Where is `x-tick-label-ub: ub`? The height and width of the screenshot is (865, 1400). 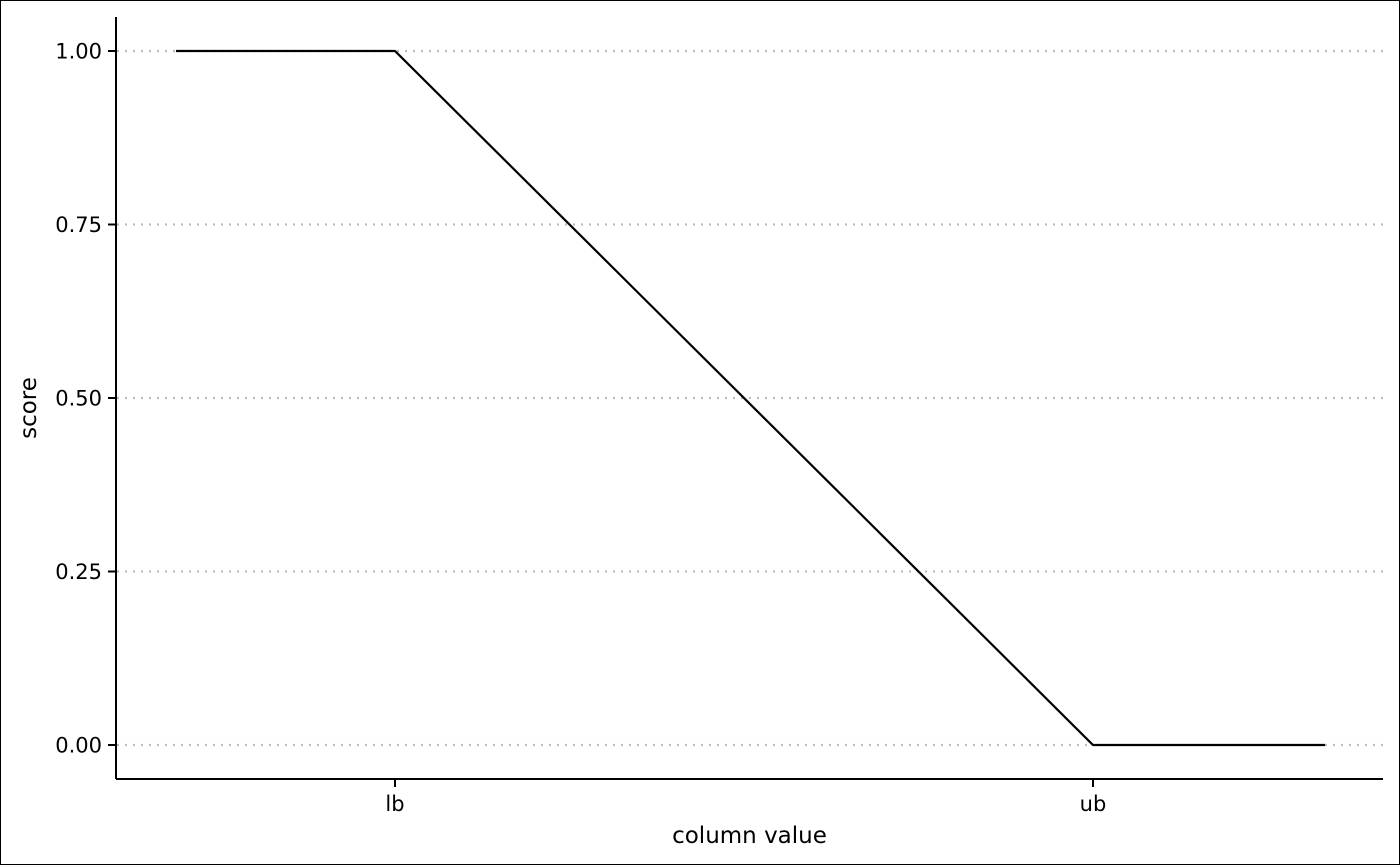 x-tick-label-ub: ub is located at coordinates (1093, 804).